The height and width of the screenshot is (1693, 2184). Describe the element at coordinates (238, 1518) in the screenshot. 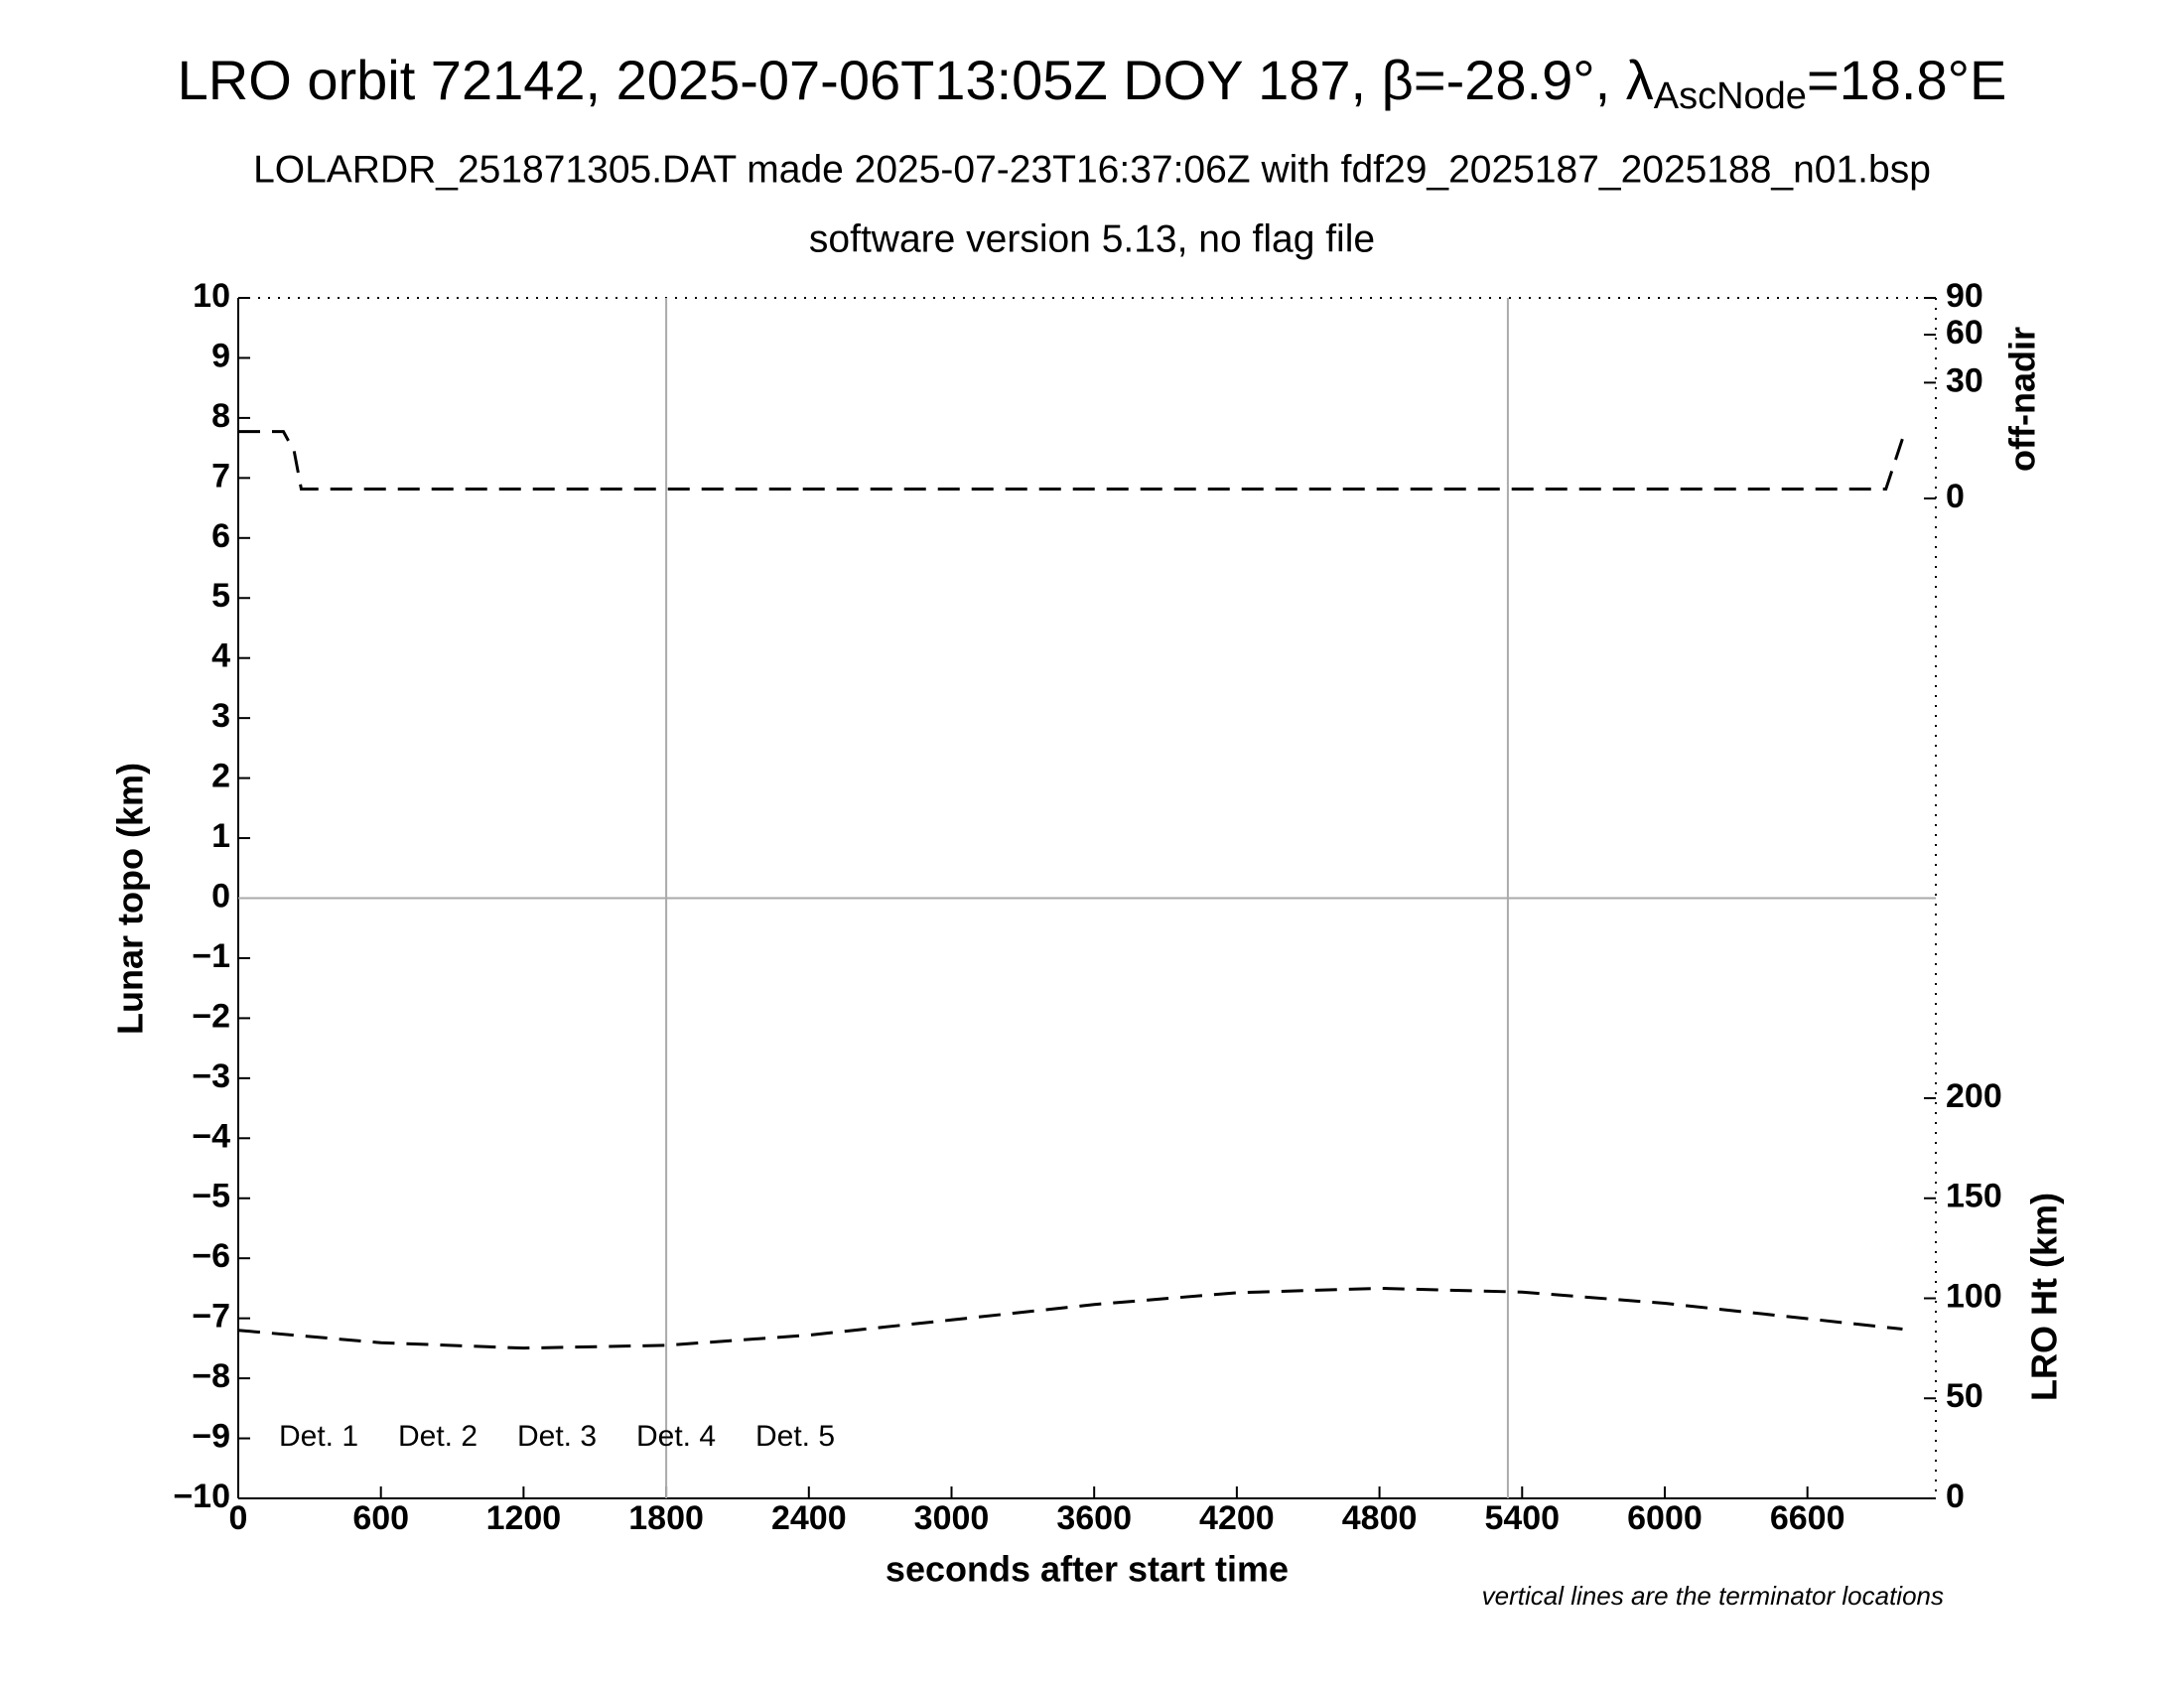

I see `x-tick-label: 0` at that location.